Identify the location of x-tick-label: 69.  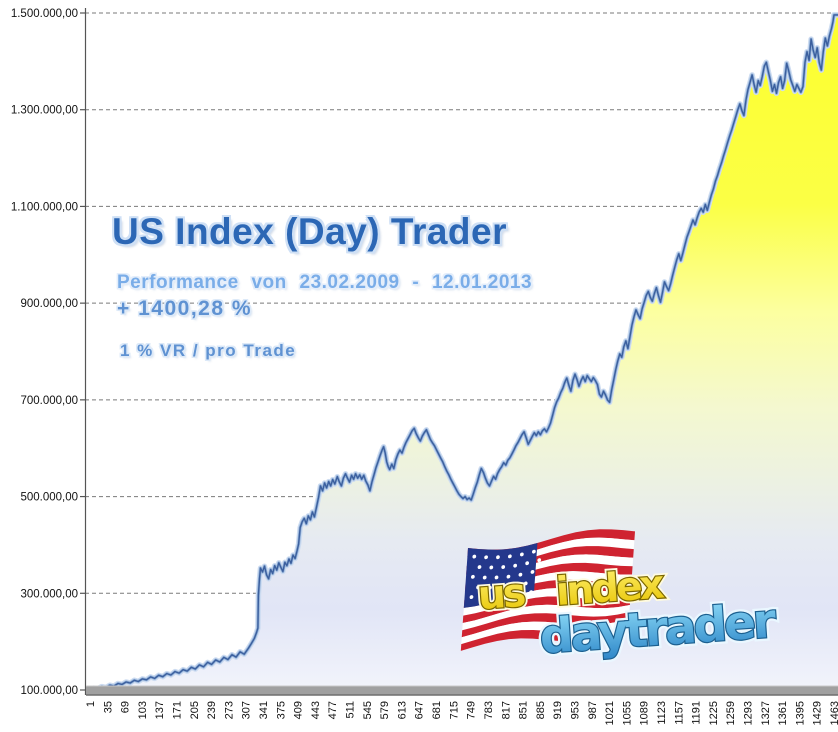
(126, 707).